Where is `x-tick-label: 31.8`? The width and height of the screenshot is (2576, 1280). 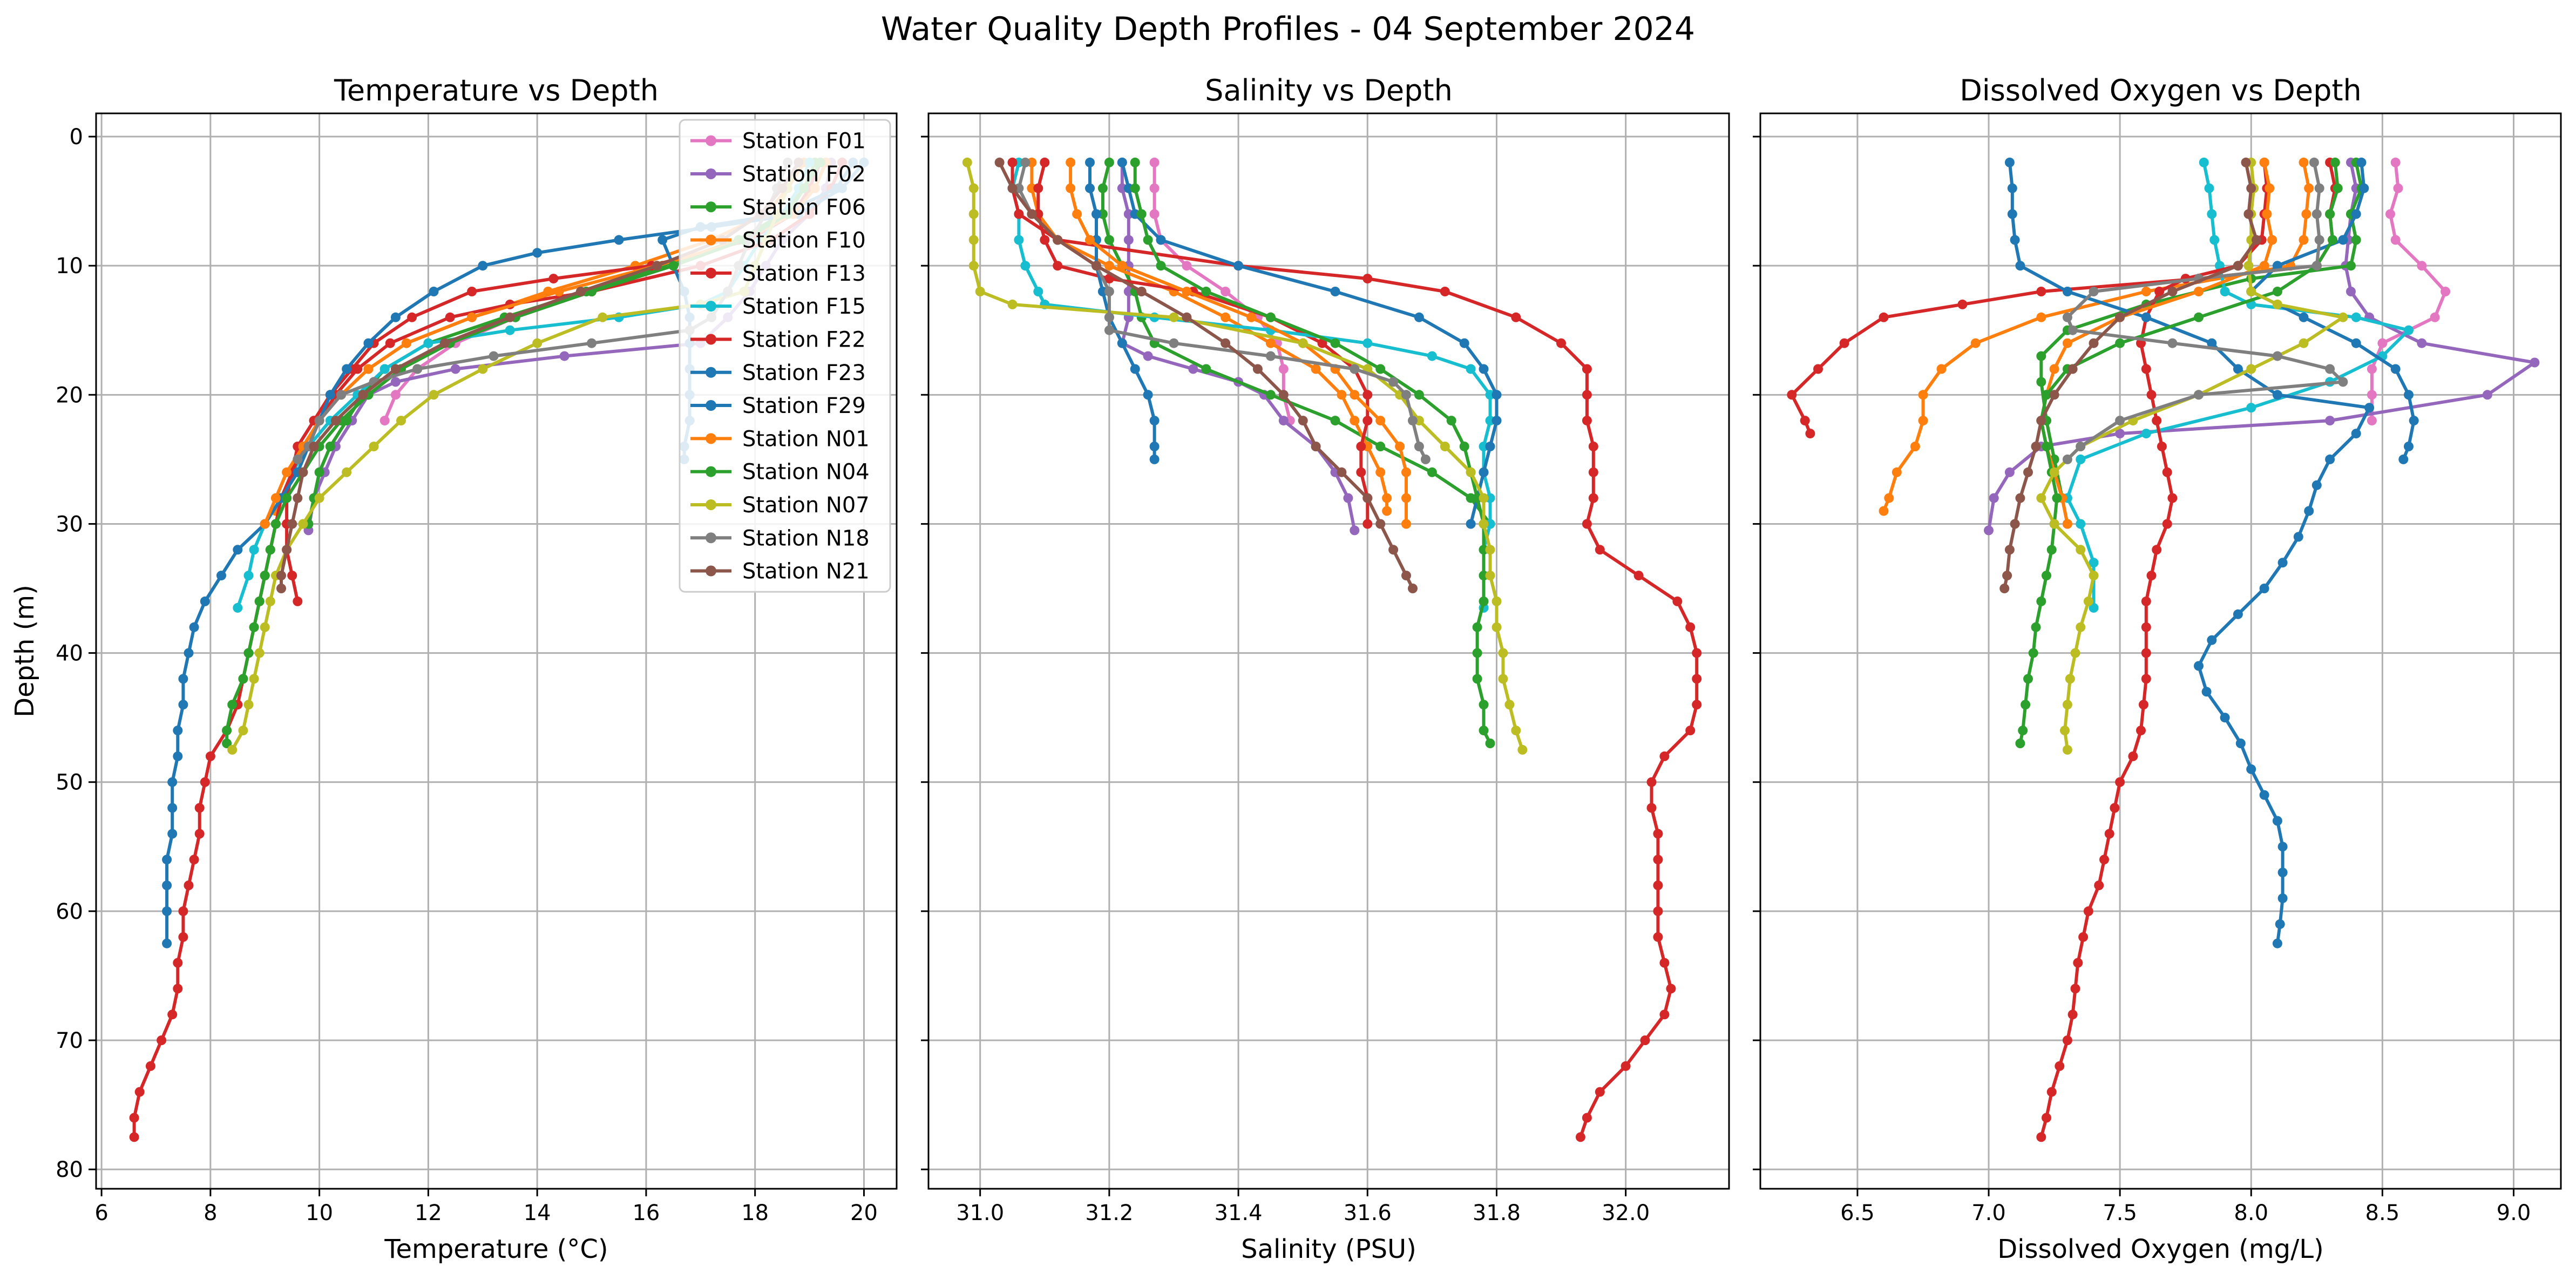
x-tick-label: 31.8 is located at coordinates (1497, 1213).